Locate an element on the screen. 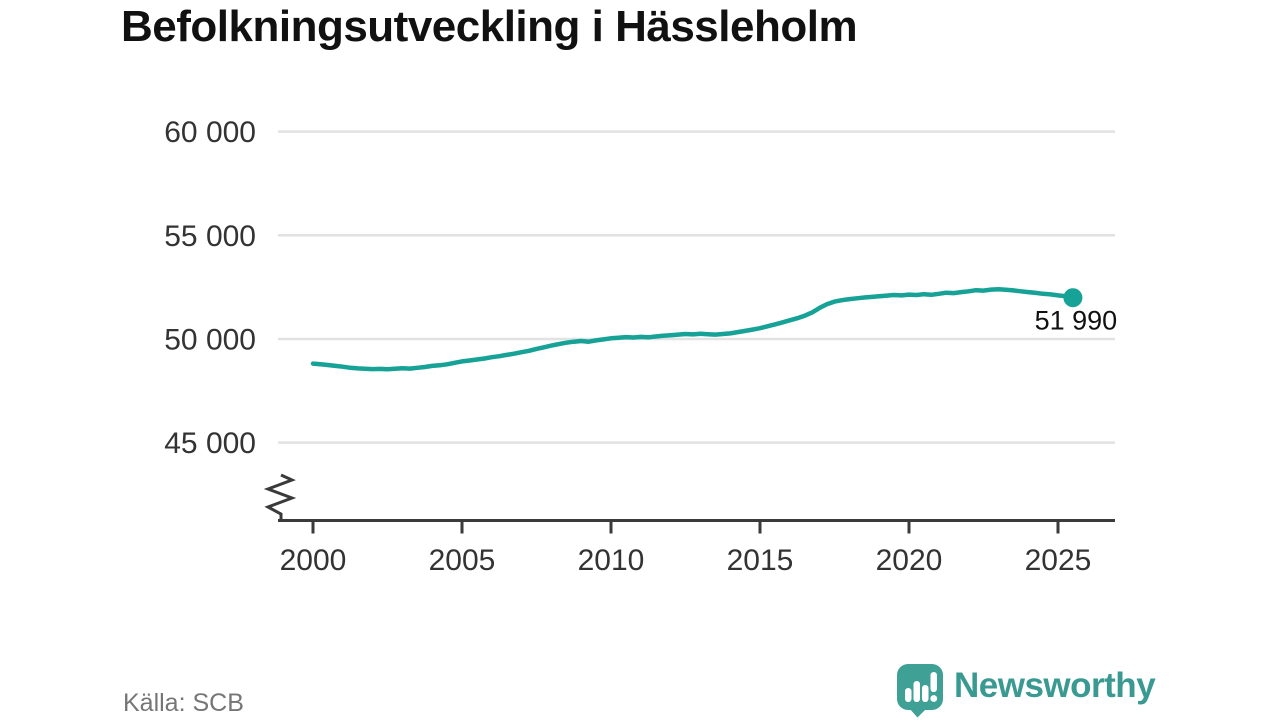 The image size is (1280, 720). y-tick-label: 45 000 is located at coordinates (210, 443).